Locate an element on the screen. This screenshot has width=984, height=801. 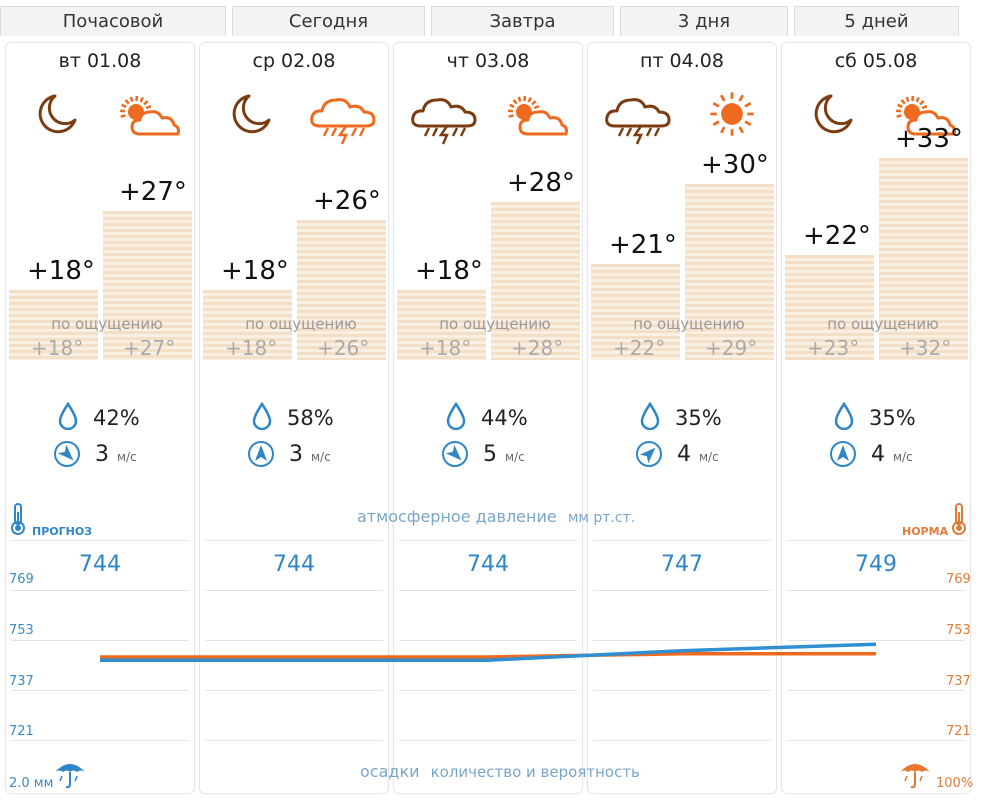
wind-speed: 5 м/с is located at coordinates (504, 454).